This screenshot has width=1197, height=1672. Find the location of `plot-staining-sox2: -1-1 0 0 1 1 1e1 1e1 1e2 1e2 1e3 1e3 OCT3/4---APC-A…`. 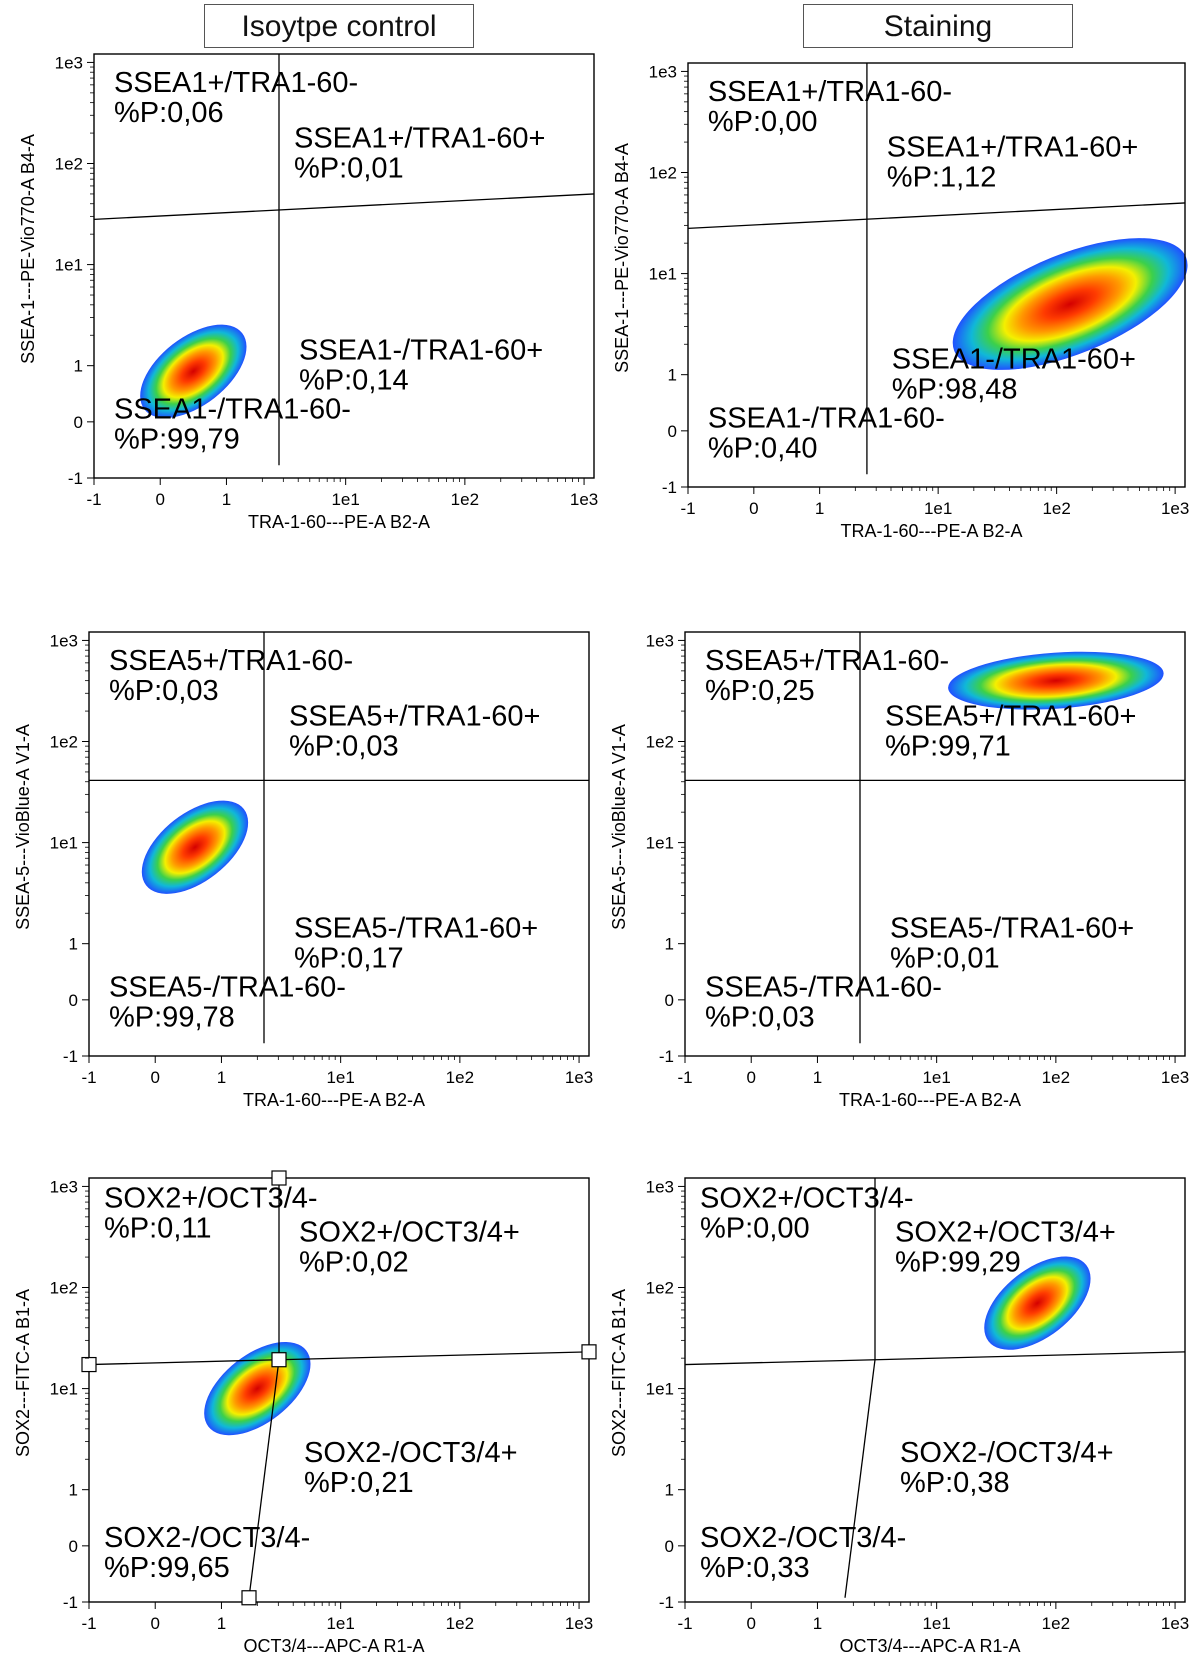

plot-staining-sox2: -1-1 0 0 1 1 1e1 1e1 1e2 1e2 1e3 1e3 OCT3/4---APC-A… is located at coordinates (899, 1416).